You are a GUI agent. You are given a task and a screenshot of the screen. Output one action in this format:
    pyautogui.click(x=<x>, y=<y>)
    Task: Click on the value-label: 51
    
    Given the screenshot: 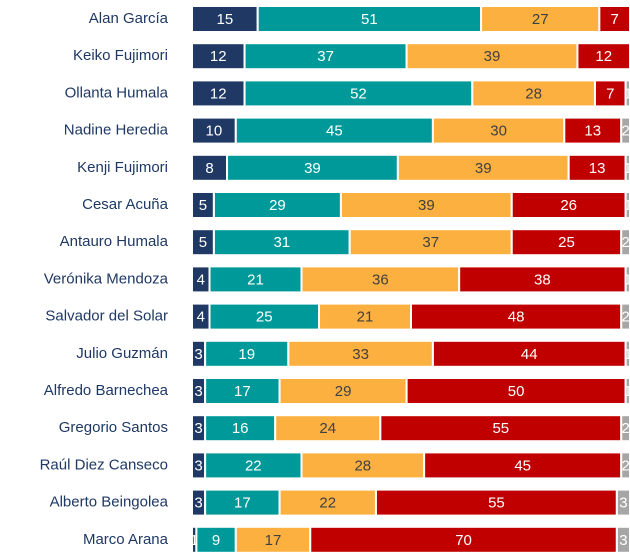 What is the action you would take?
    pyautogui.click(x=369, y=19)
    